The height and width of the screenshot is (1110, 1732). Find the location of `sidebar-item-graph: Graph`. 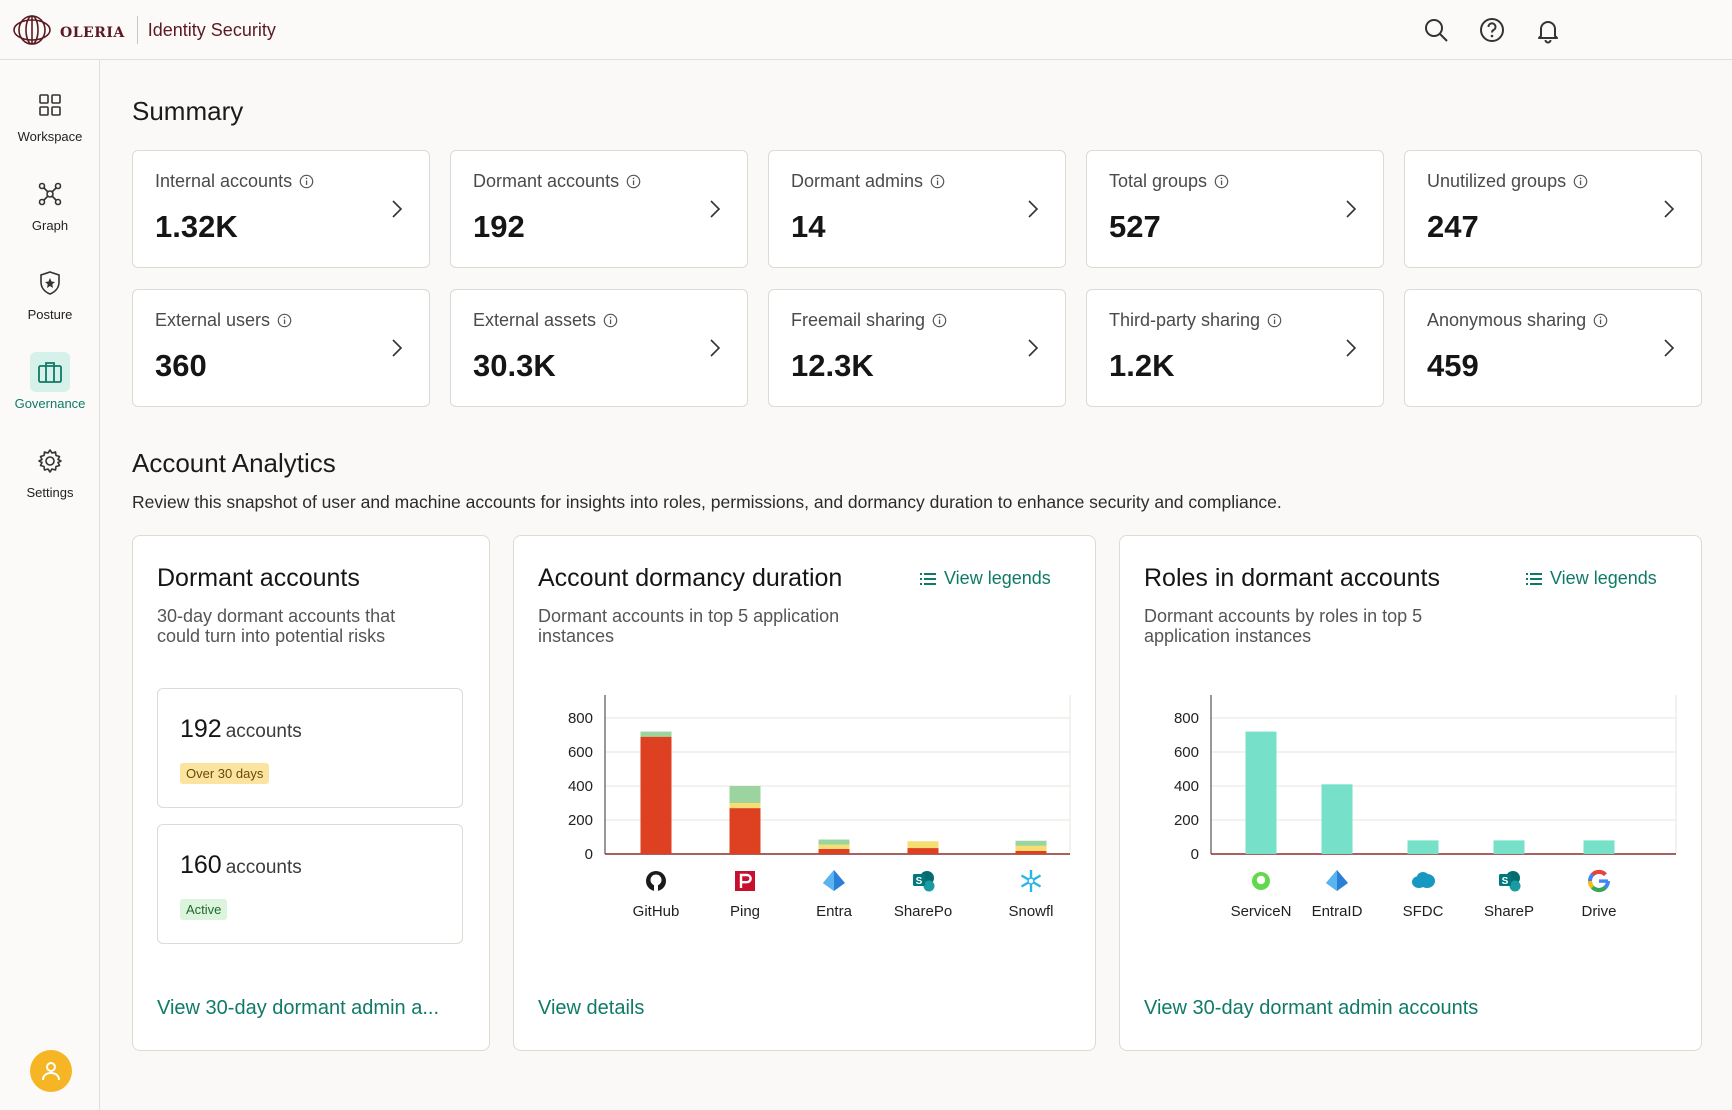

sidebar-item-graph: Graph is located at coordinates (50, 214).